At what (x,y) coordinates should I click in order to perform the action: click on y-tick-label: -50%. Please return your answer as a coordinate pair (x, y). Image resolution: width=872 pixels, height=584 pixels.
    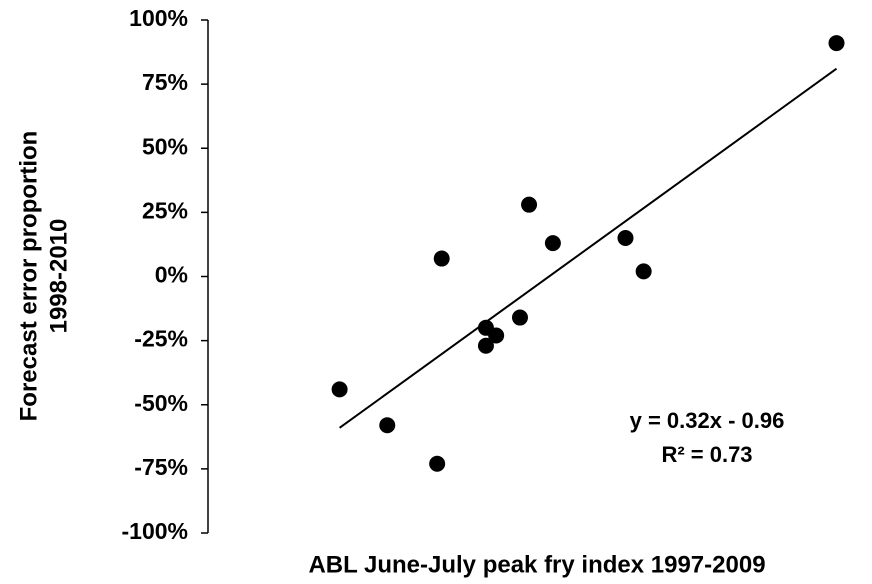
    Looking at the image, I should click on (161, 403).